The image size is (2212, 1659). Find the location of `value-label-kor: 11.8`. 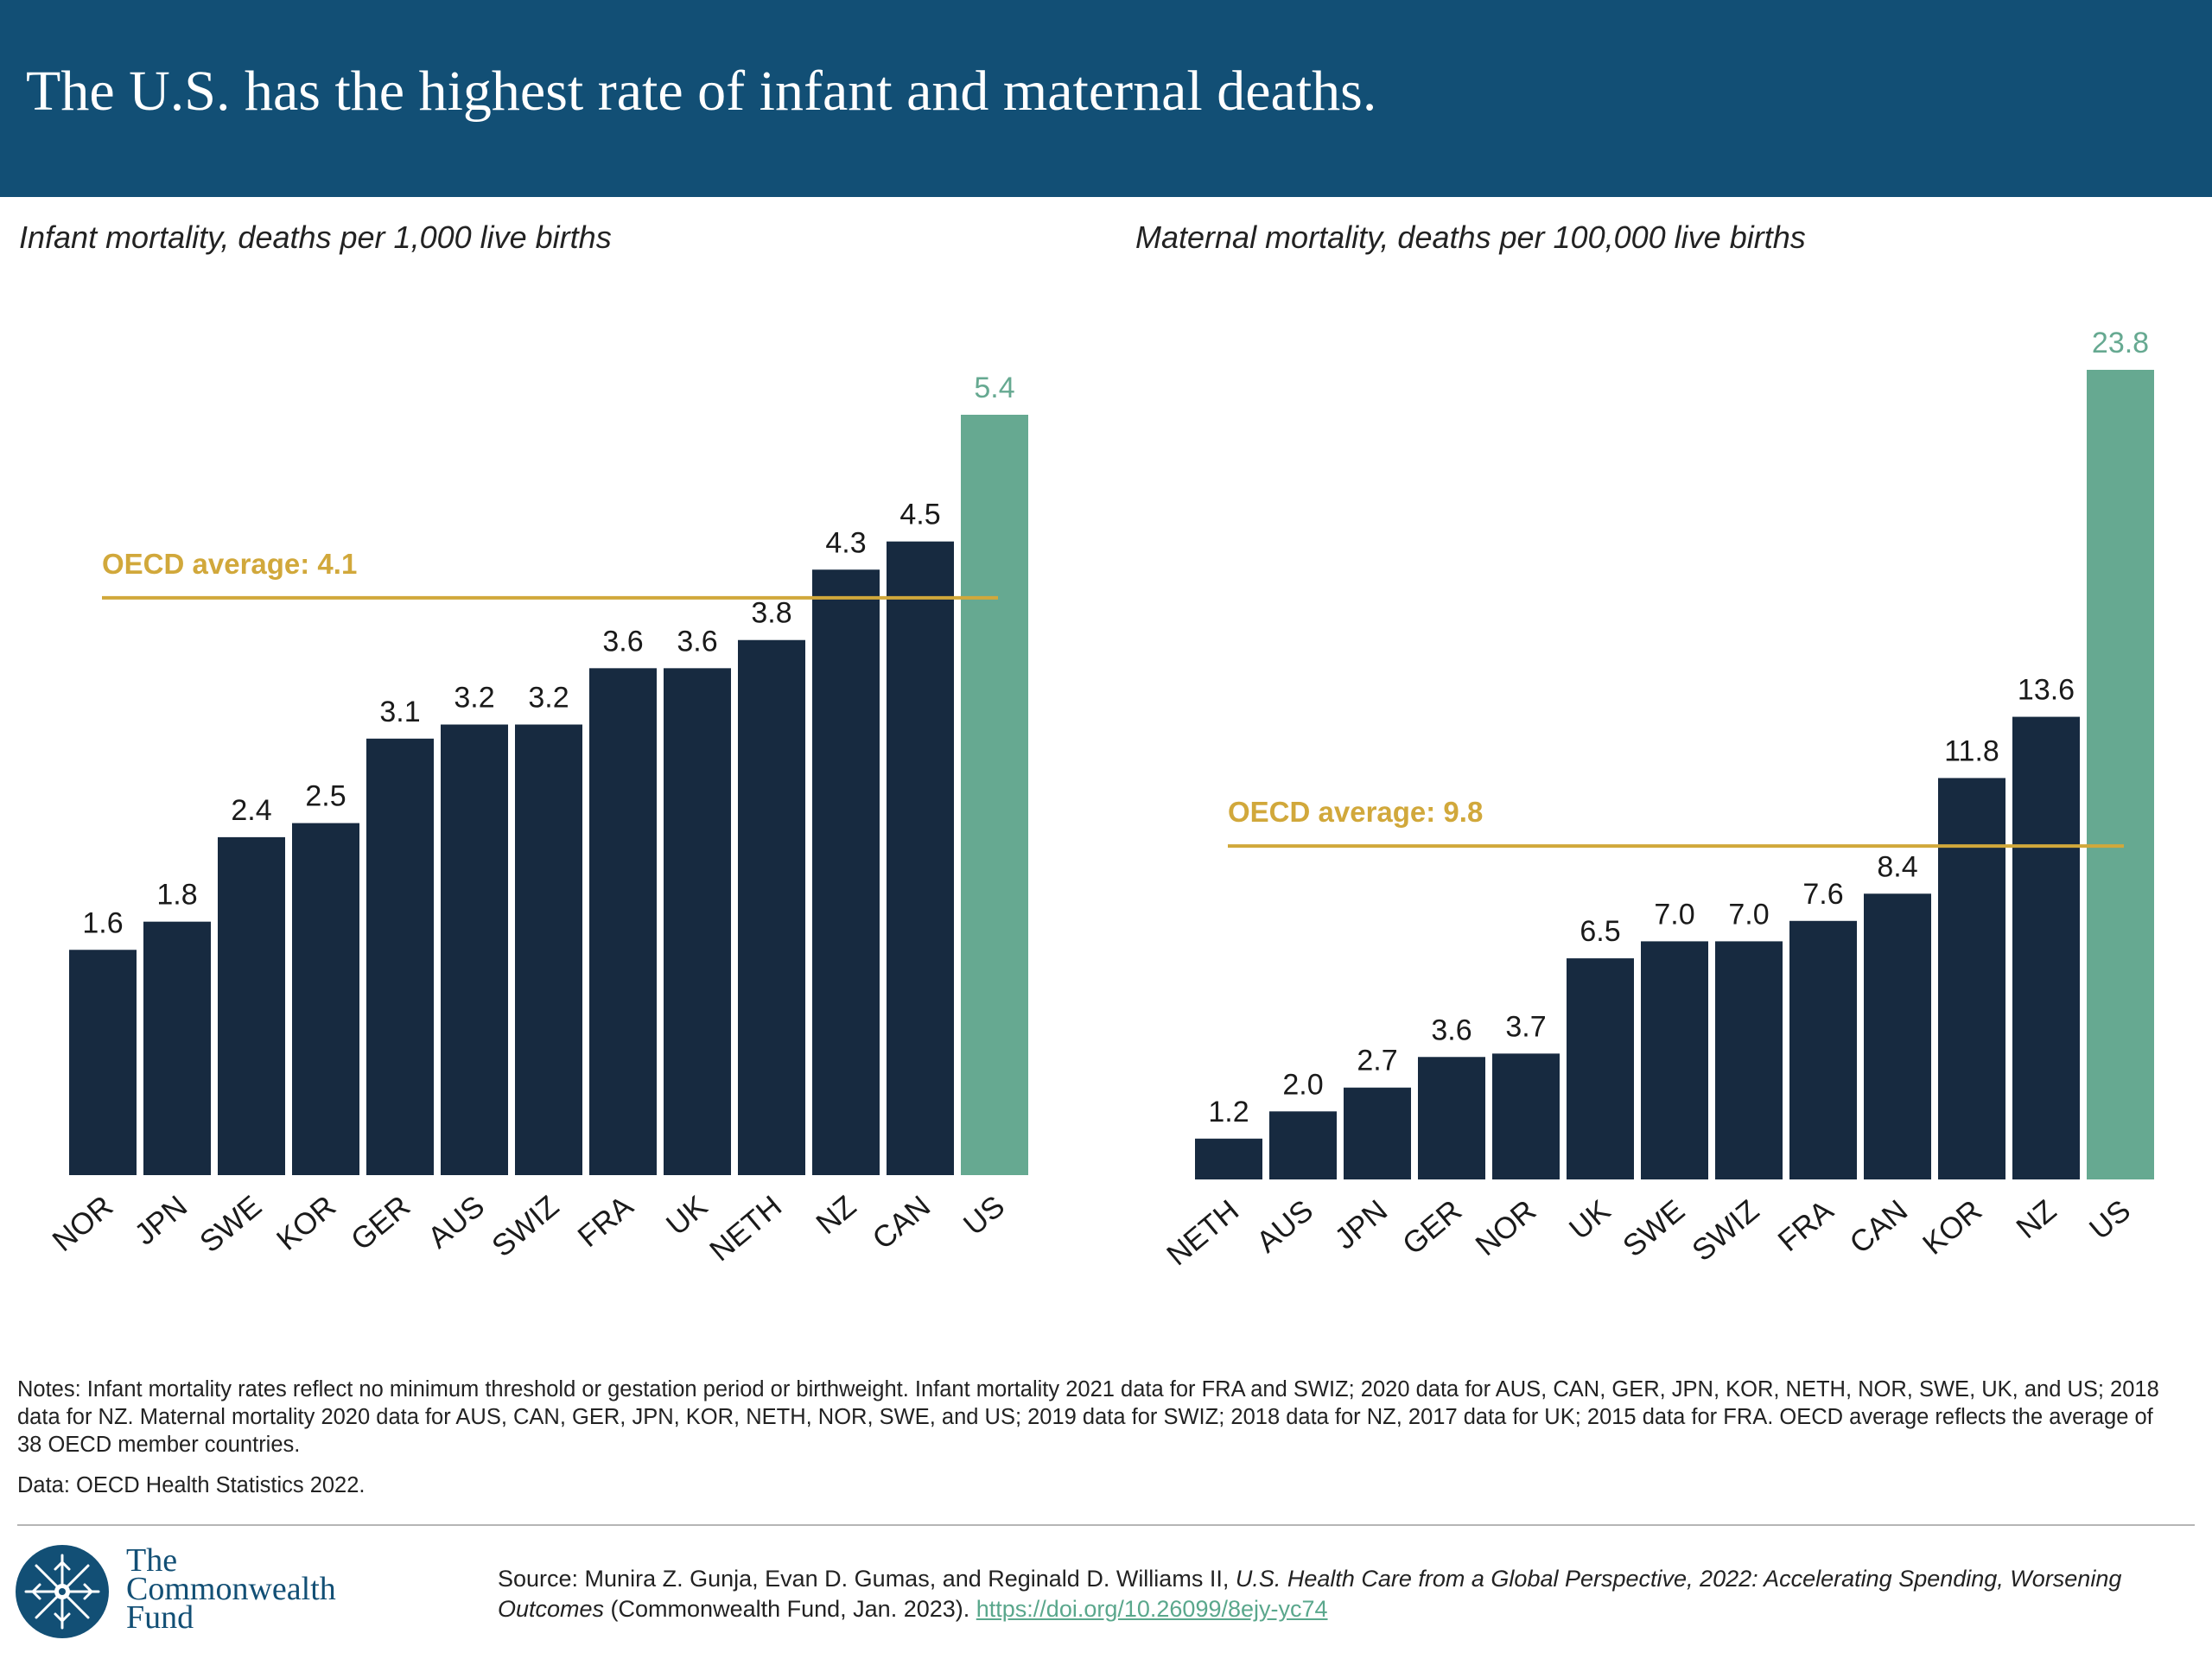

value-label-kor: 11.8 is located at coordinates (1971, 750).